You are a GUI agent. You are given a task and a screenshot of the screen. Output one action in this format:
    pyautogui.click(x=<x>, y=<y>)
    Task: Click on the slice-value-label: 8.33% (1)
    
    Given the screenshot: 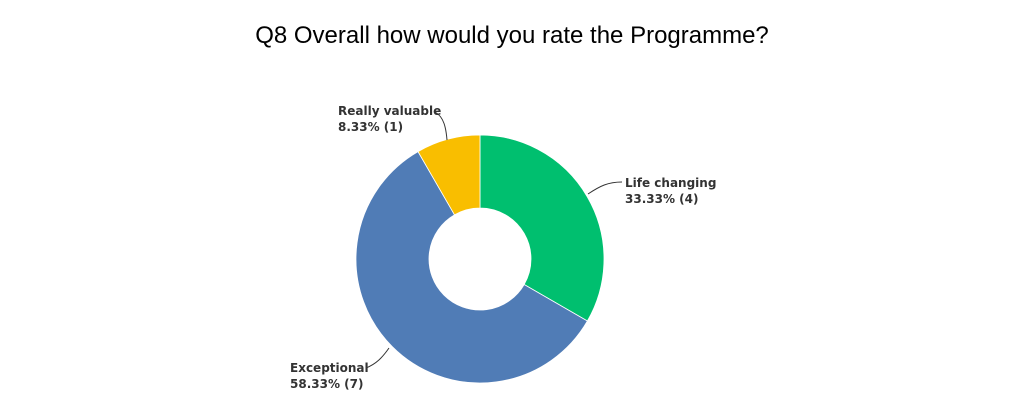 What is the action you would take?
    pyautogui.click(x=370, y=127)
    